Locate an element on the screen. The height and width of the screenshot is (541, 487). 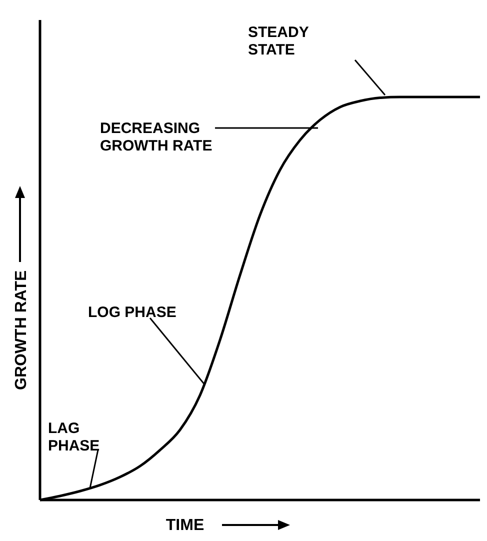
text: STEADY STATE is located at coordinates (278, 41).